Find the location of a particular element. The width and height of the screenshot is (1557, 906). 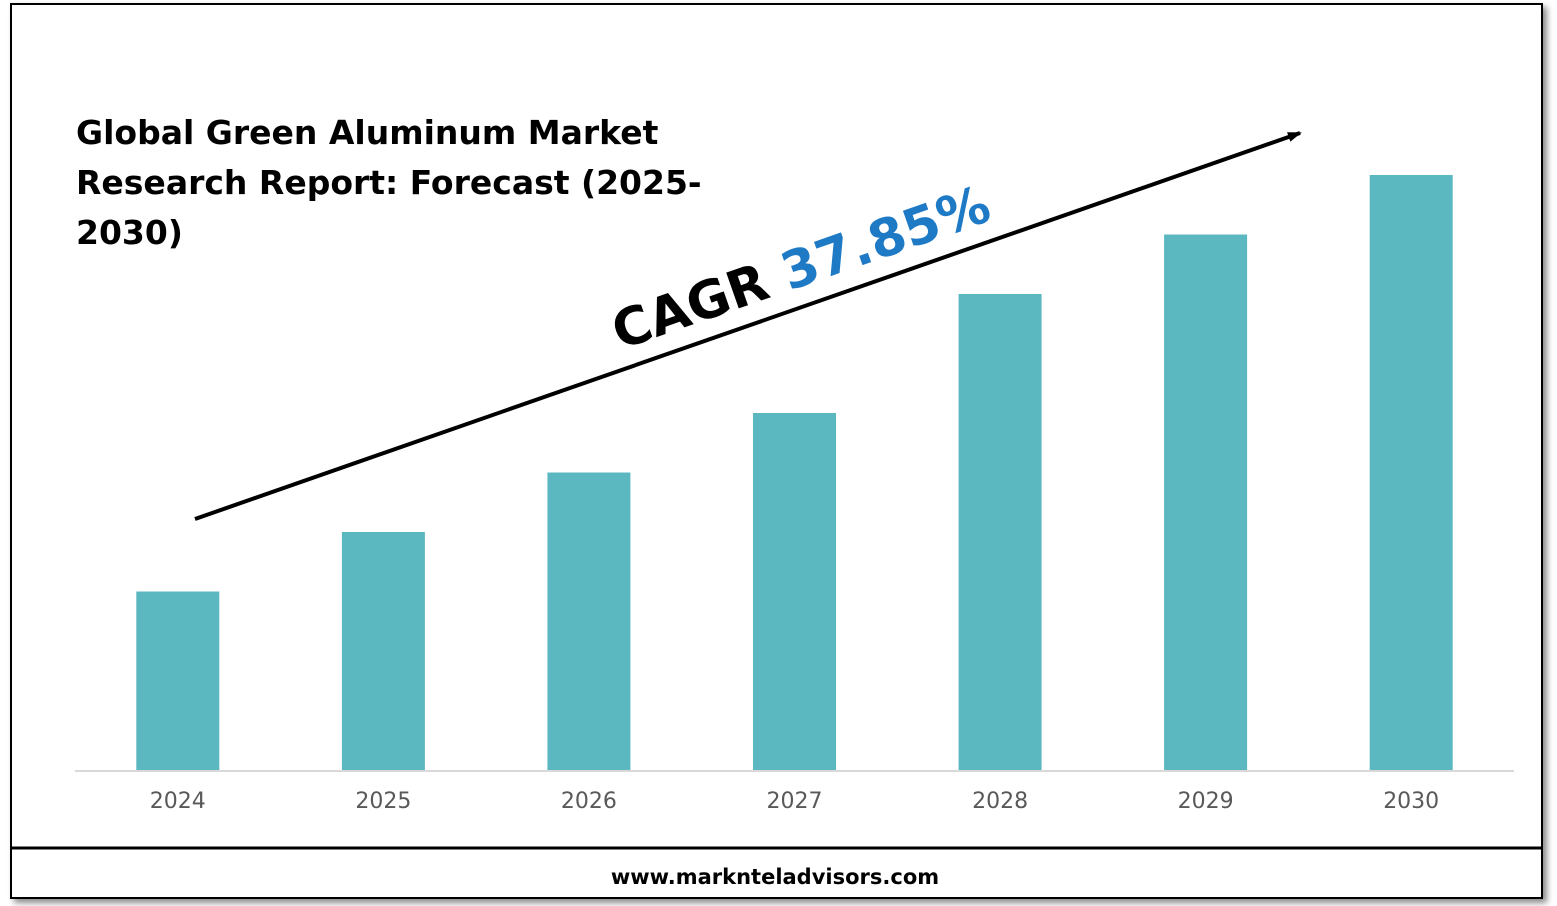

chart-title-line-2: Research Report: Forecast (2025- is located at coordinates (389, 182).